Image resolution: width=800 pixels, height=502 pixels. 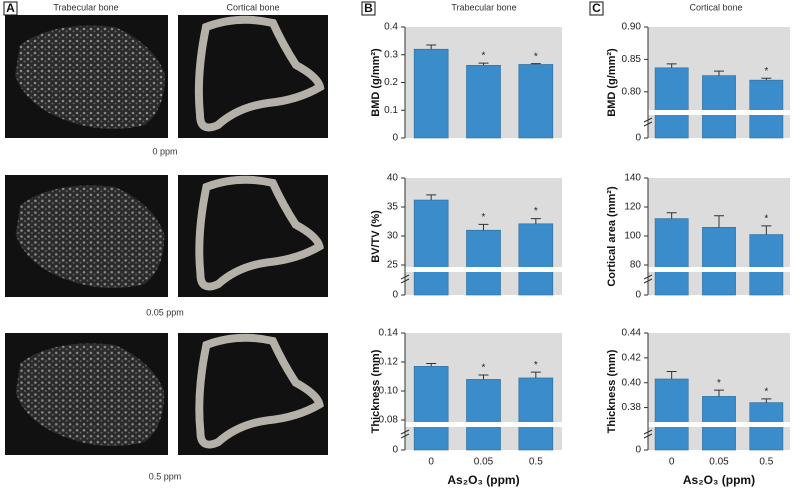 What do you see at coordinates (612, 82) in the screenshot?
I see `y-axis-label: BMD (g/mm²)` at bounding box center [612, 82].